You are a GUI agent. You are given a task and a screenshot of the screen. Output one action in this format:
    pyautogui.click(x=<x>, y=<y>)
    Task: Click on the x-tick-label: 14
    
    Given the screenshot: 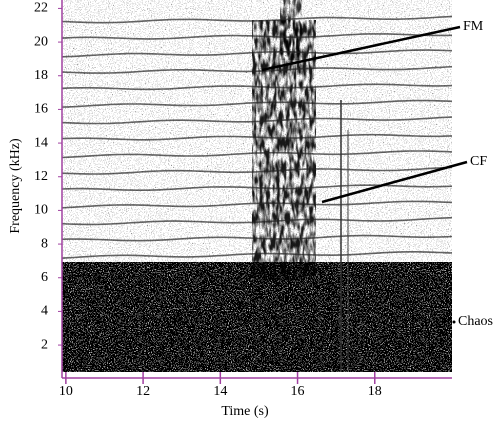 What is the action you would take?
    pyautogui.click(x=220, y=391)
    